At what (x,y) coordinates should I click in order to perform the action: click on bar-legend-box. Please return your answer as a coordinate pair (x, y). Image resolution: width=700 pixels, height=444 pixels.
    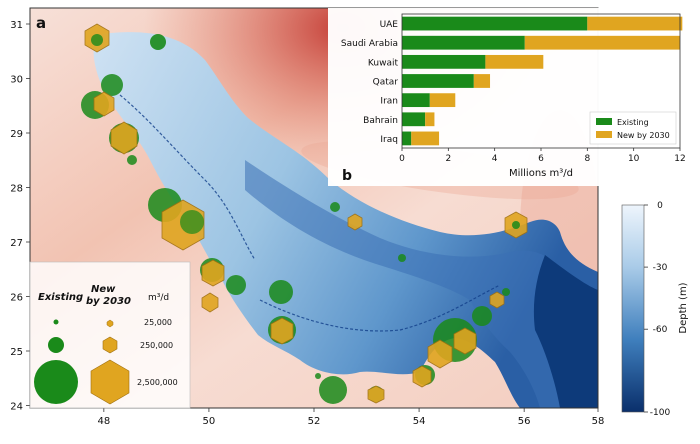
    Looking at the image, I should click on (633, 128).